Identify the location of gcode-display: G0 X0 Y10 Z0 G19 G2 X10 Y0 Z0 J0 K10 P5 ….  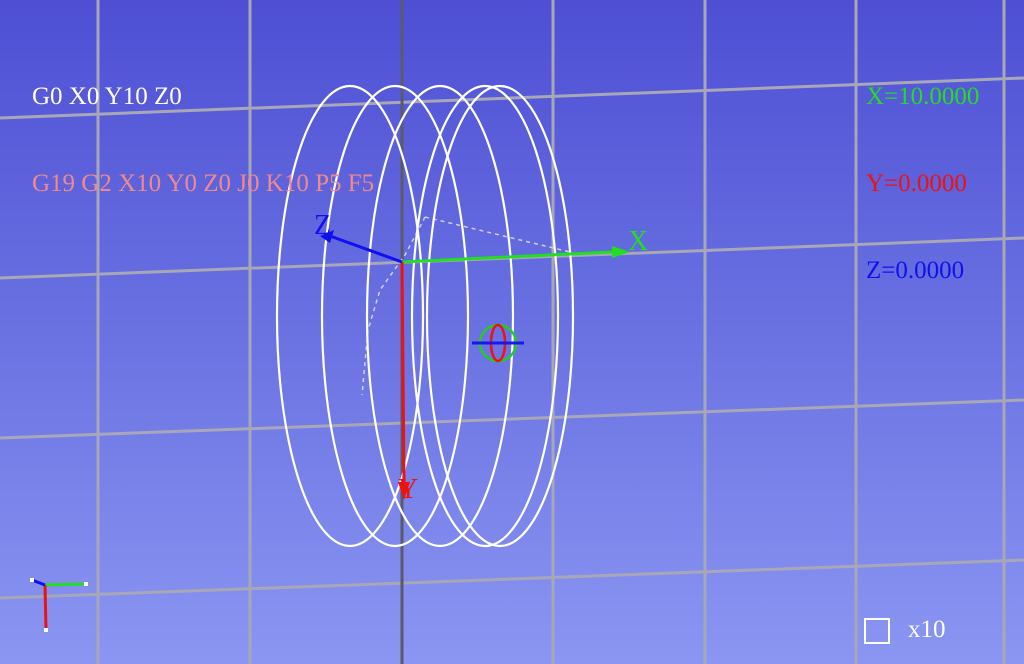
(203, 140).